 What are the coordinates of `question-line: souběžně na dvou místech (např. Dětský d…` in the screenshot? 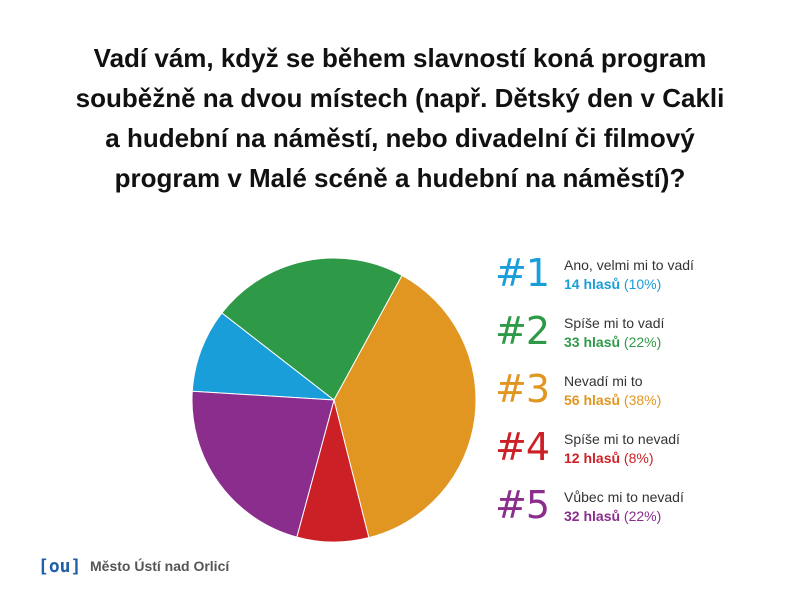 It's located at (400, 98).